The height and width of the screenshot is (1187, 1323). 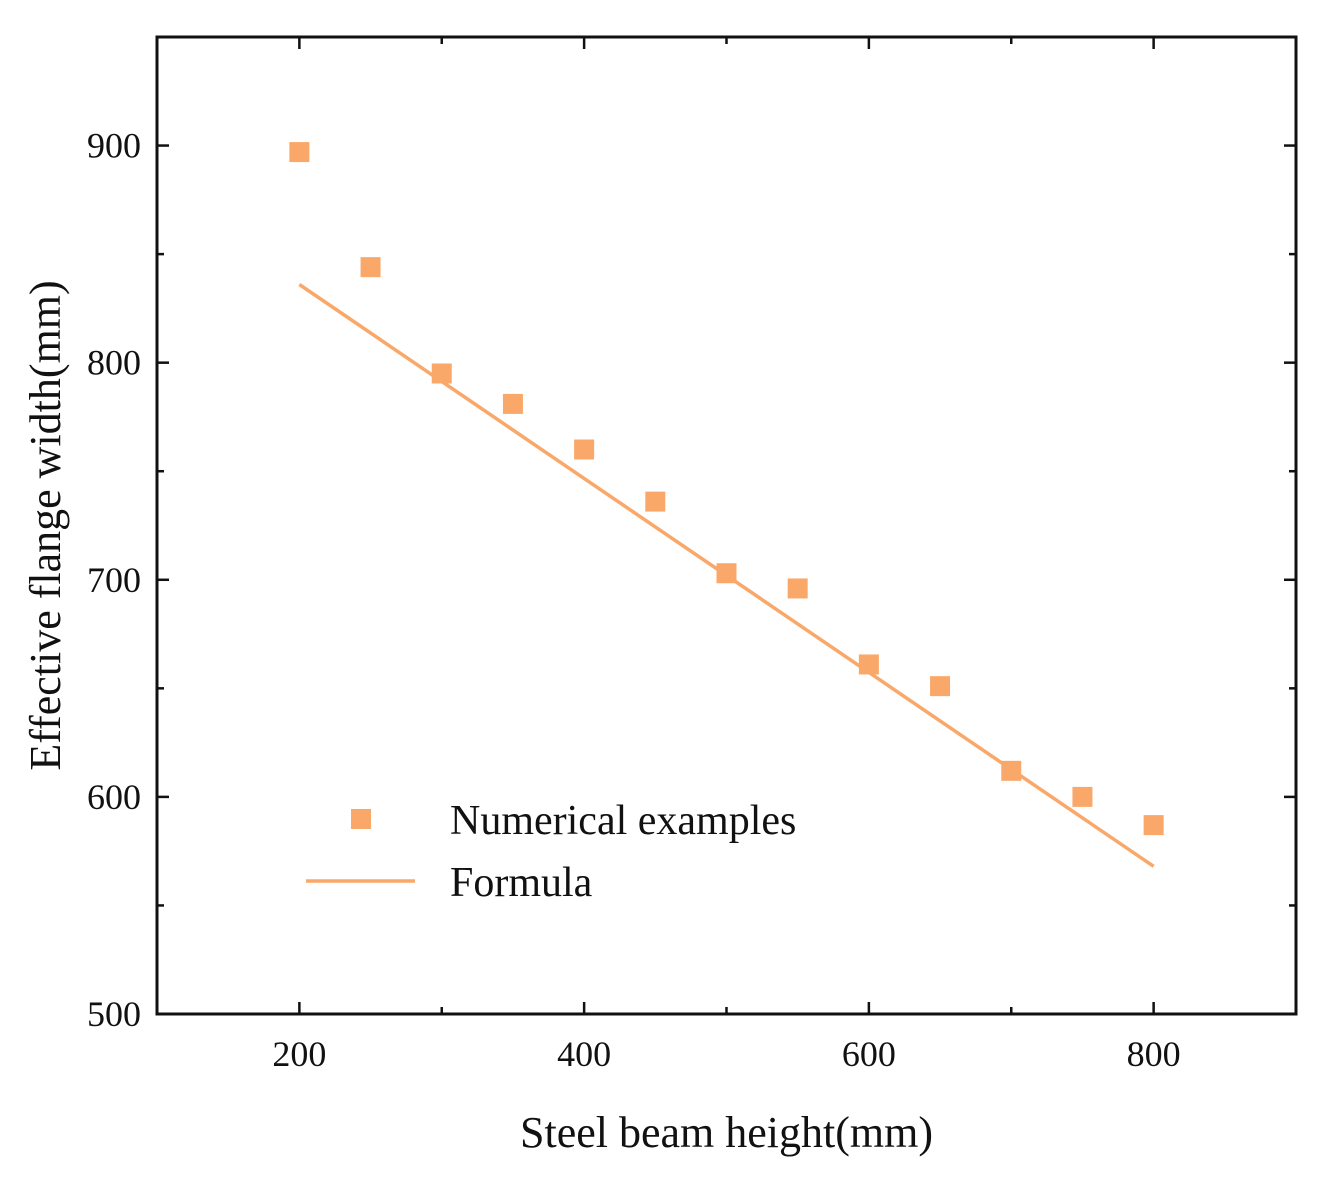 What do you see at coordinates (114, 797) in the screenshot?
I see `y-tick-label-600: 600` at bounding box center [114, 797].